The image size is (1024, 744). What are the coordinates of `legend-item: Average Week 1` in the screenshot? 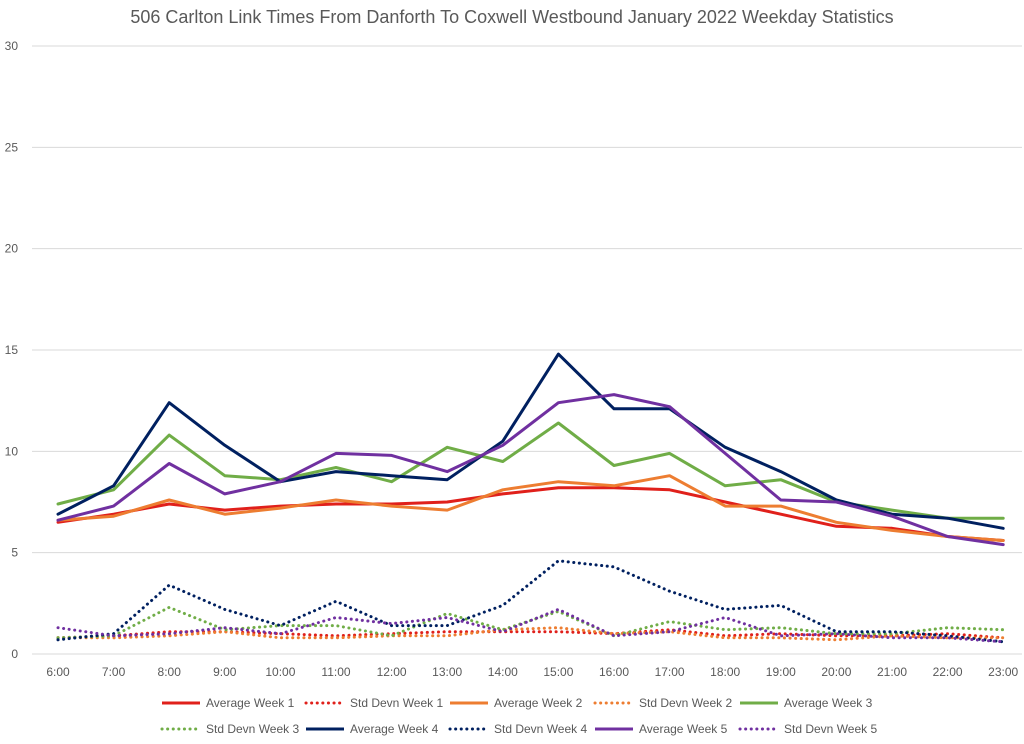 It's located at (228, 703).